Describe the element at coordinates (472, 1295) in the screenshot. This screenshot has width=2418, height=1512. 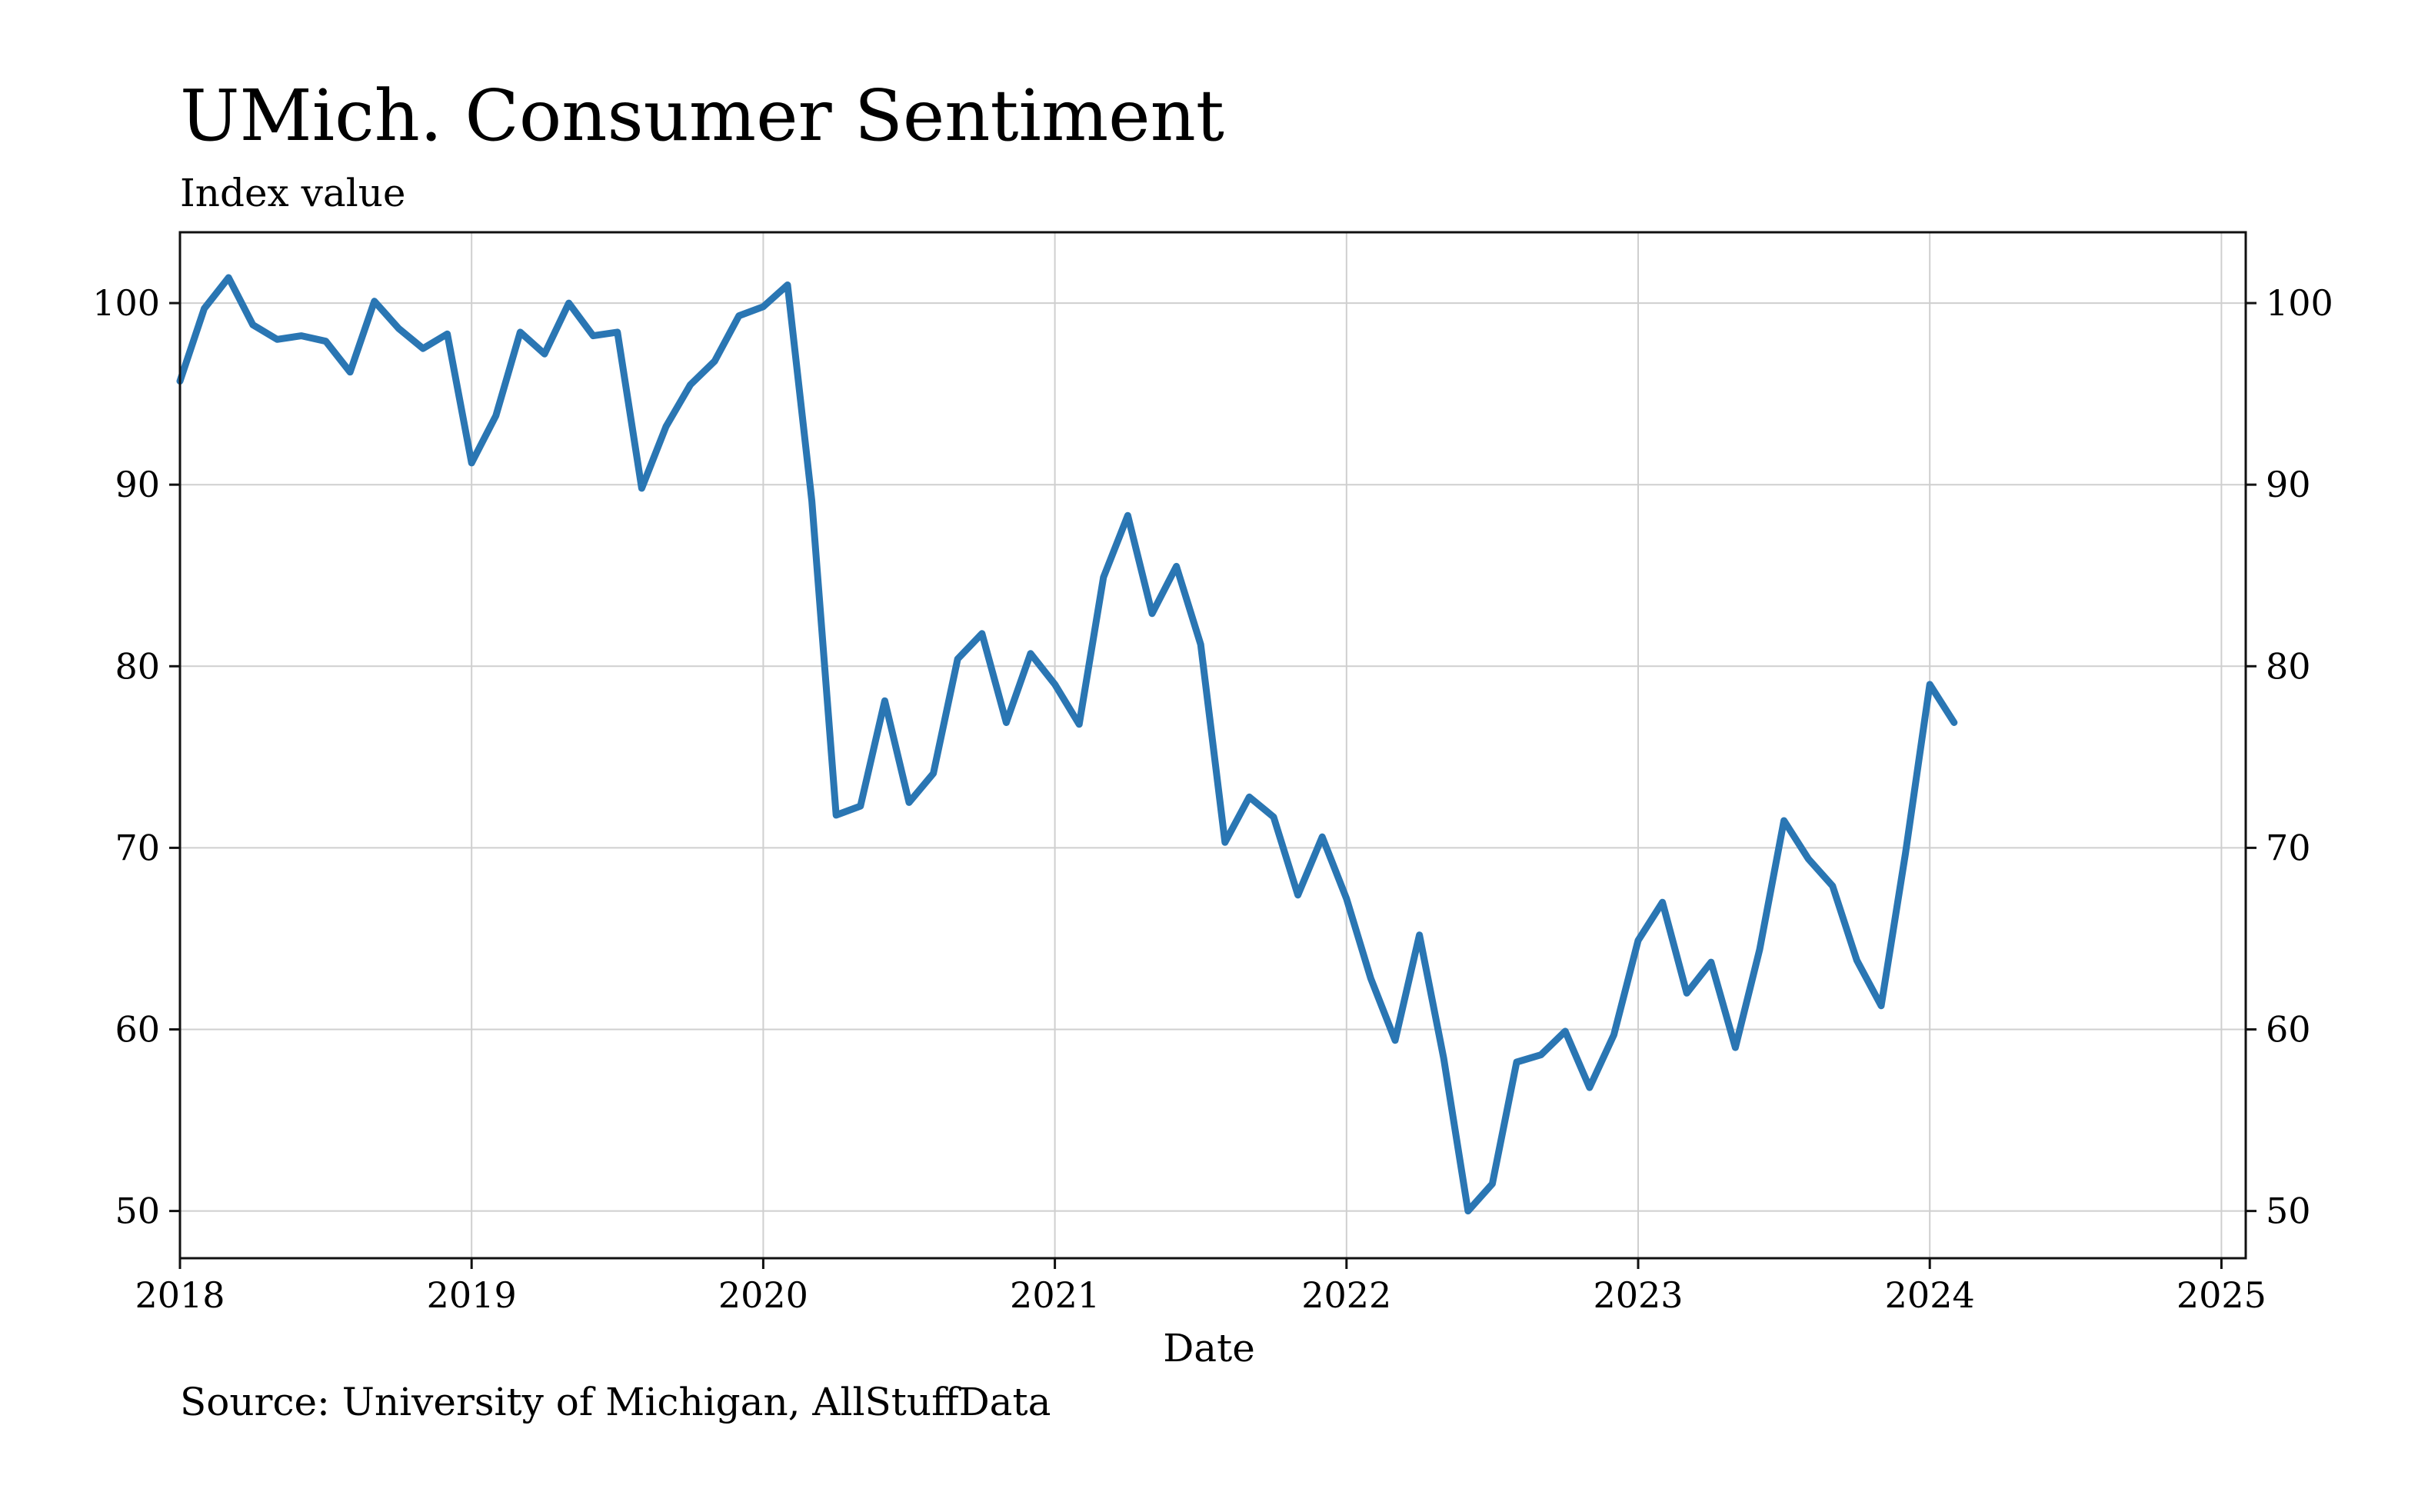
I see `x-tick-label: 2019` at that location.